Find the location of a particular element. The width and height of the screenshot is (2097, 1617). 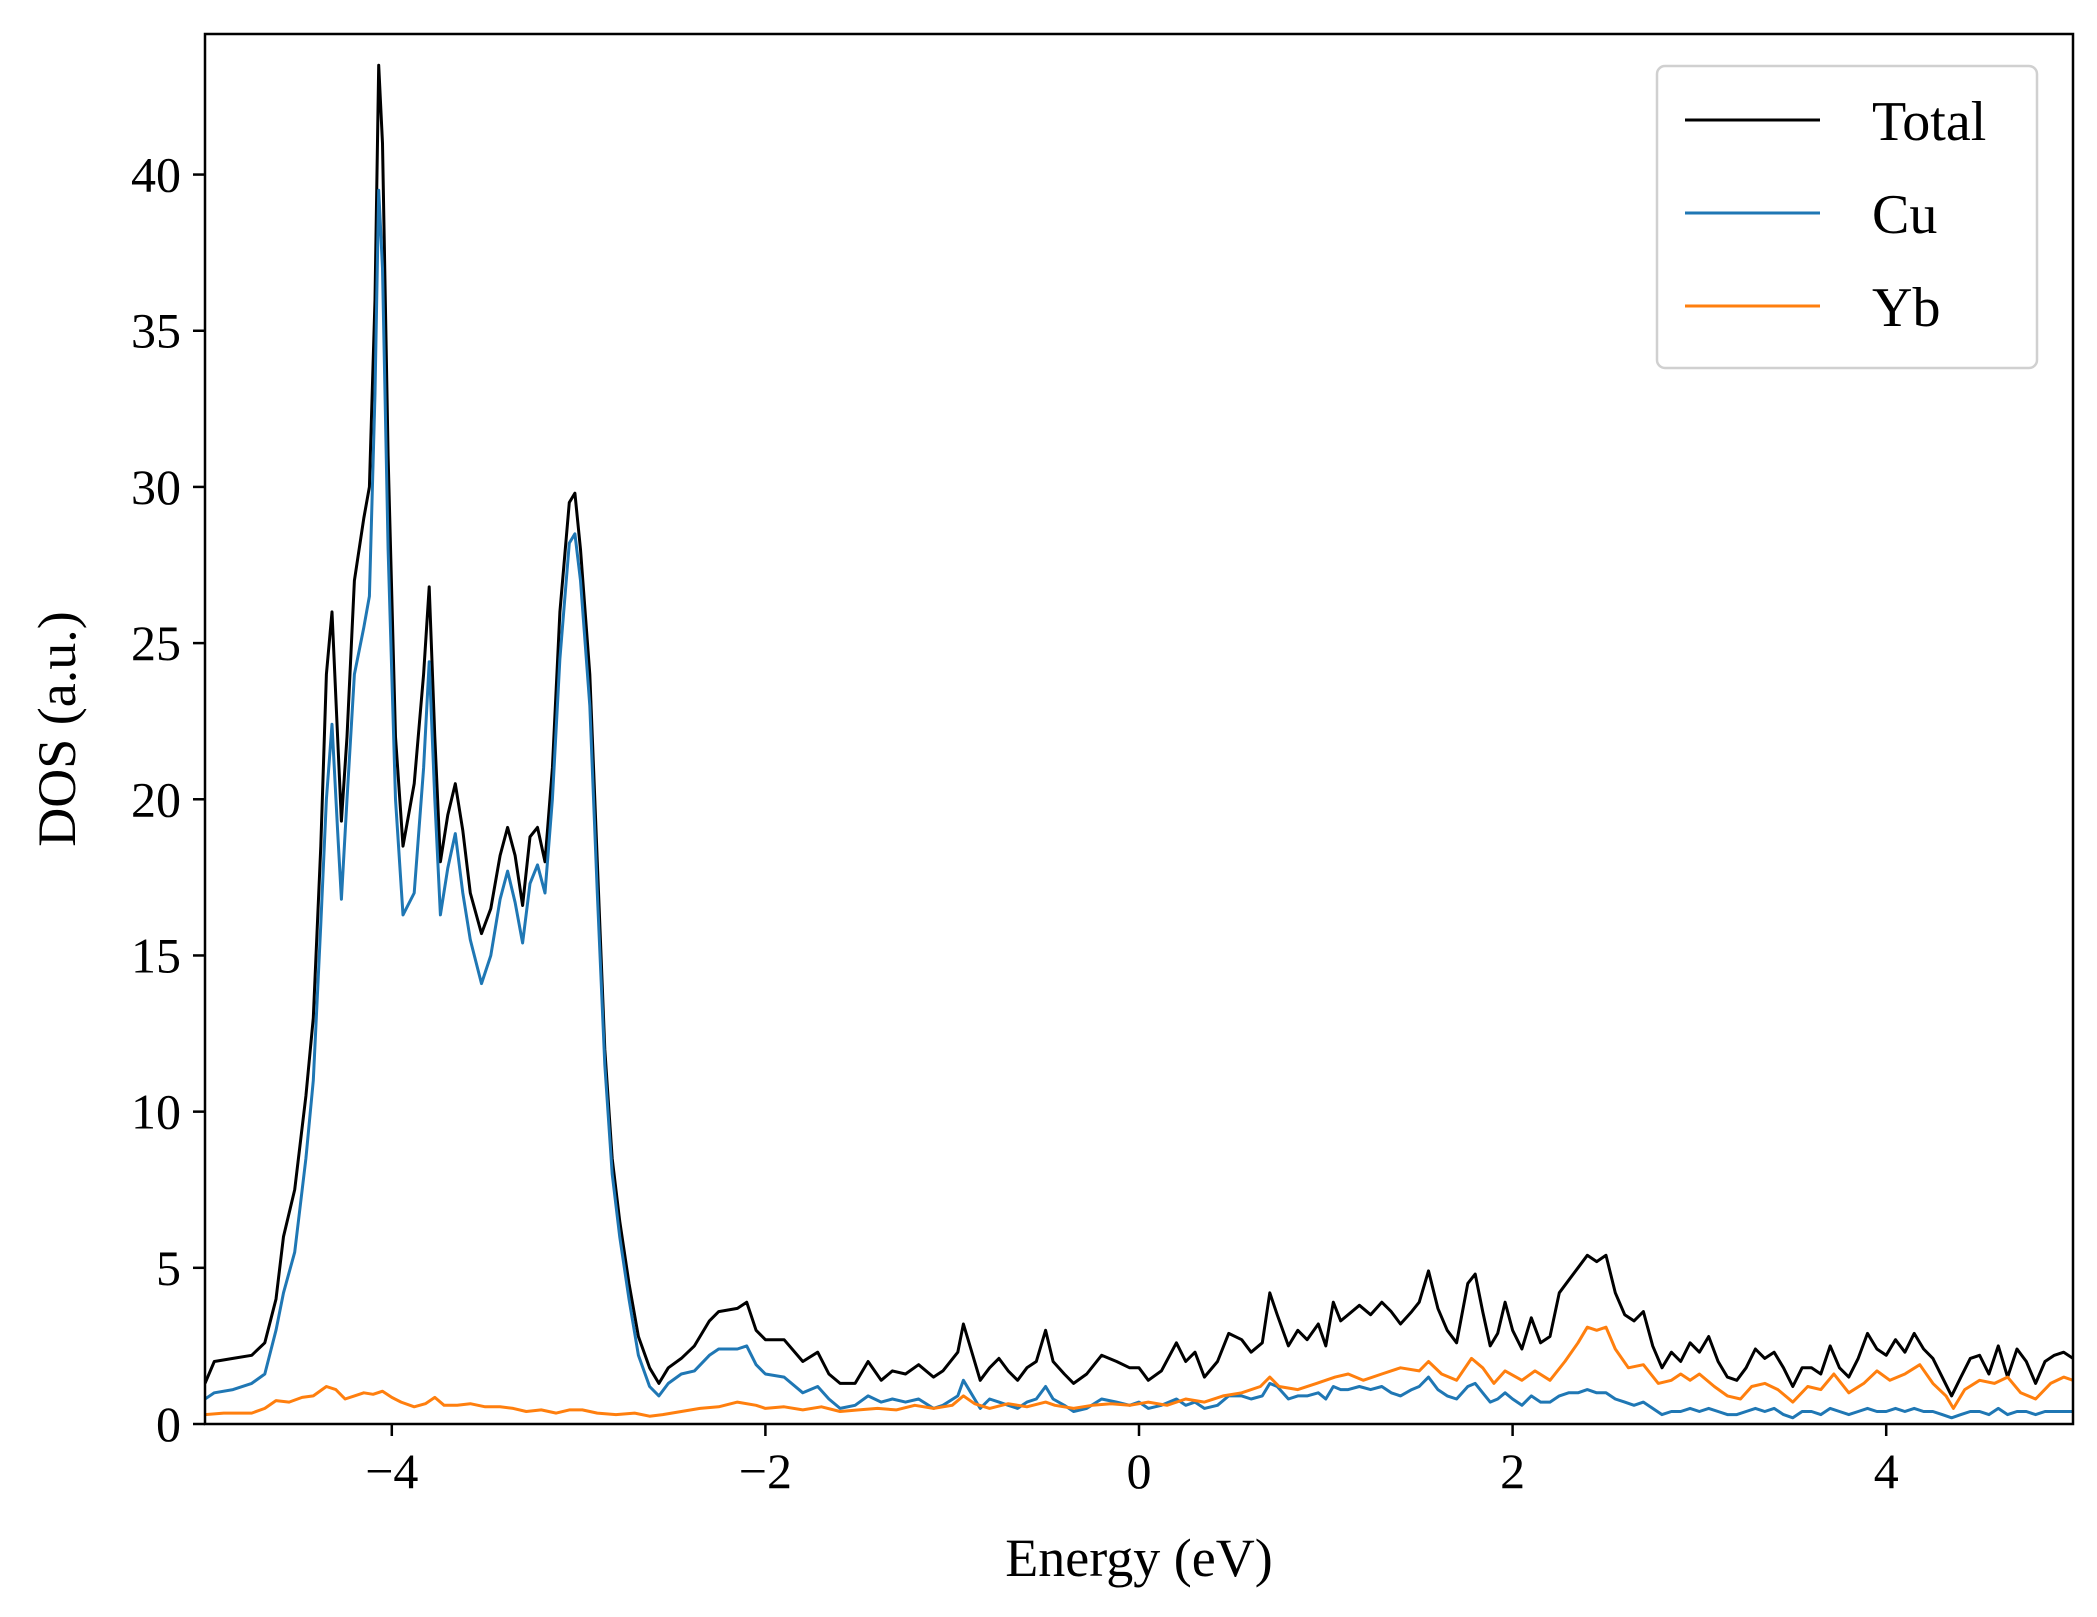

y-axis-label: DOS (a.u.) is located at coordinates (57, 728).